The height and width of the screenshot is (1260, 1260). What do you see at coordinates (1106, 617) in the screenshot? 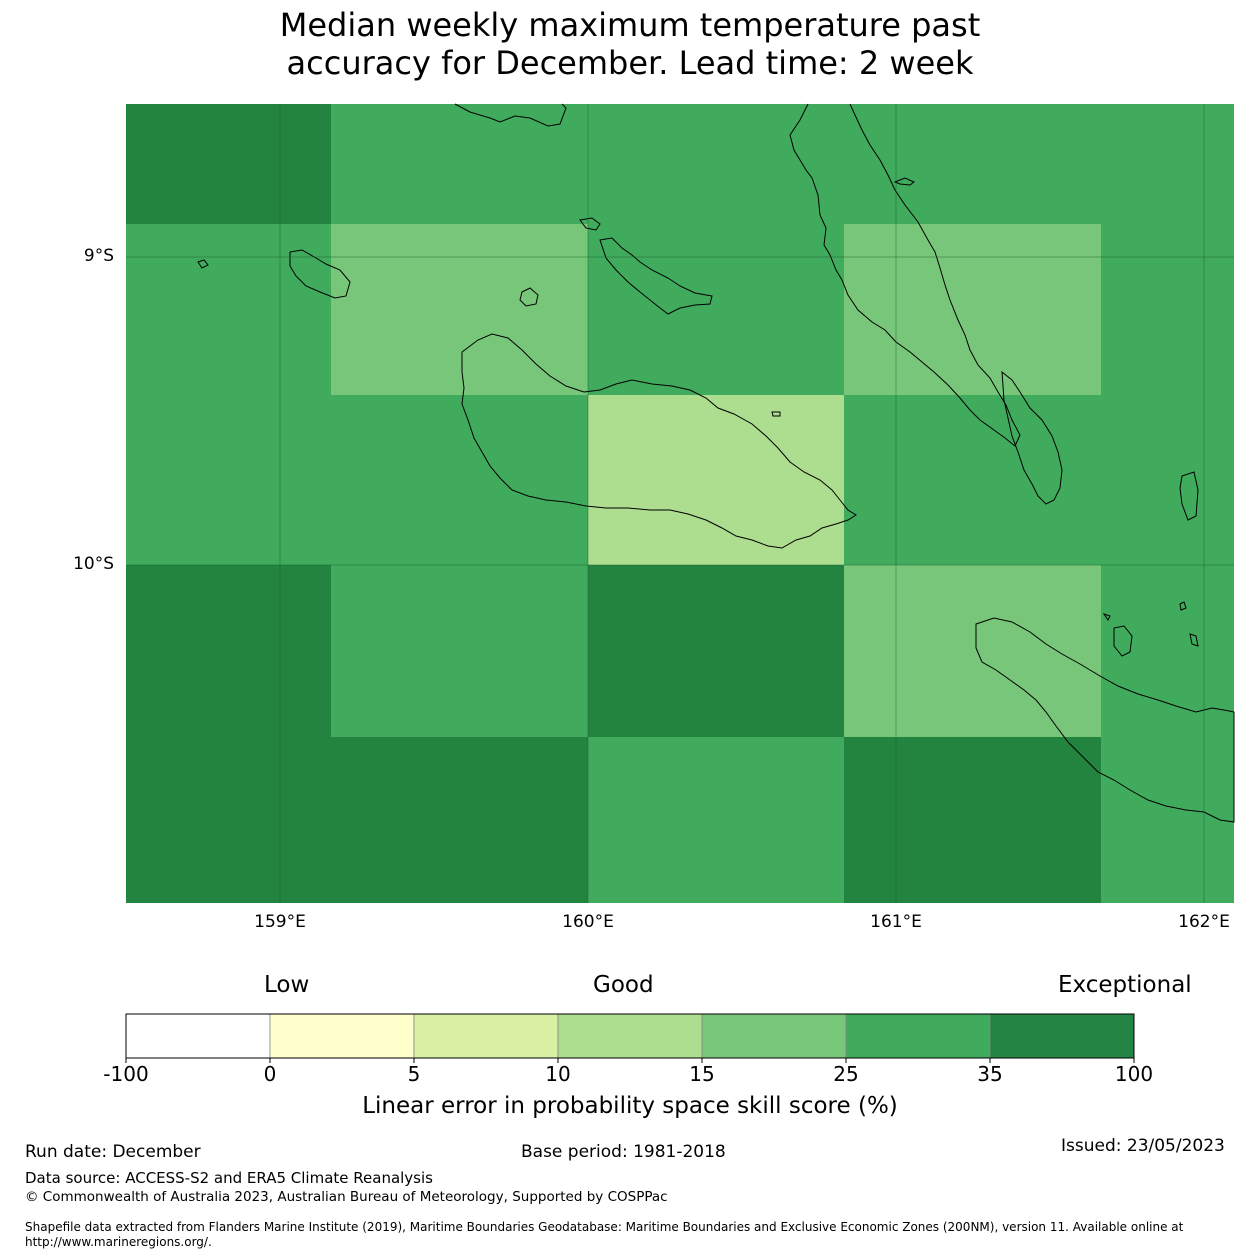
I see `coastline-islet-h` at bounding box center [1106, 617].